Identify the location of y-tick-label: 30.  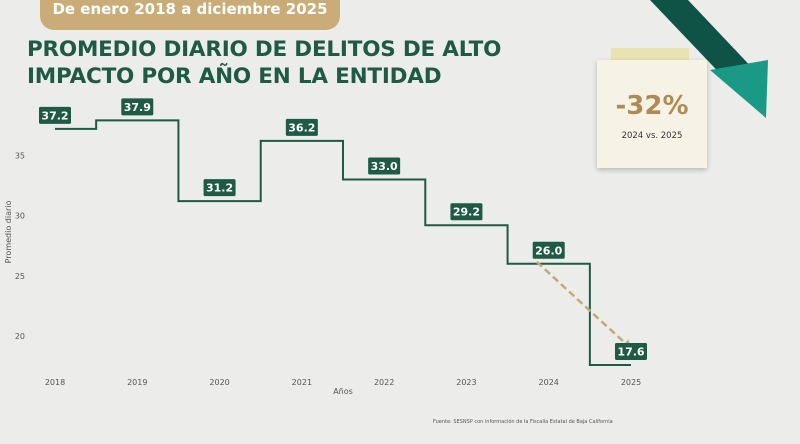
(20, 216).